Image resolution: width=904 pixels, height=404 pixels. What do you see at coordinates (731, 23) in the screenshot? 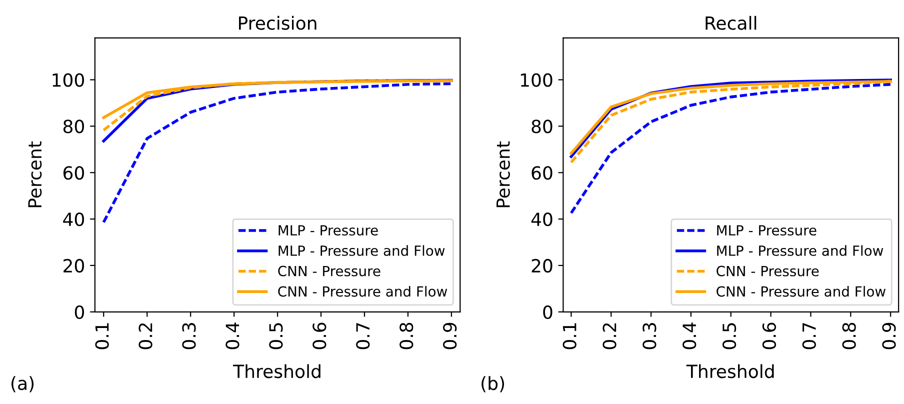
I see `chart-title: Recall` at bounding box center [731, 23].